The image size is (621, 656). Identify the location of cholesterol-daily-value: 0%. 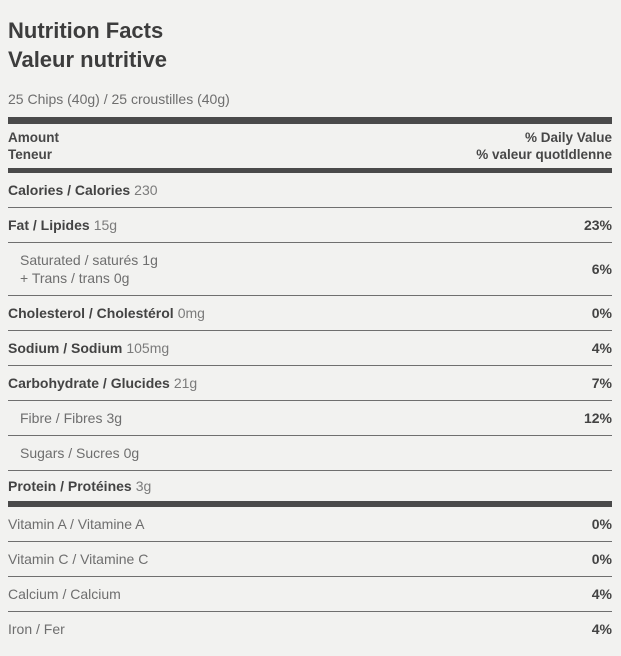
(601, 313).